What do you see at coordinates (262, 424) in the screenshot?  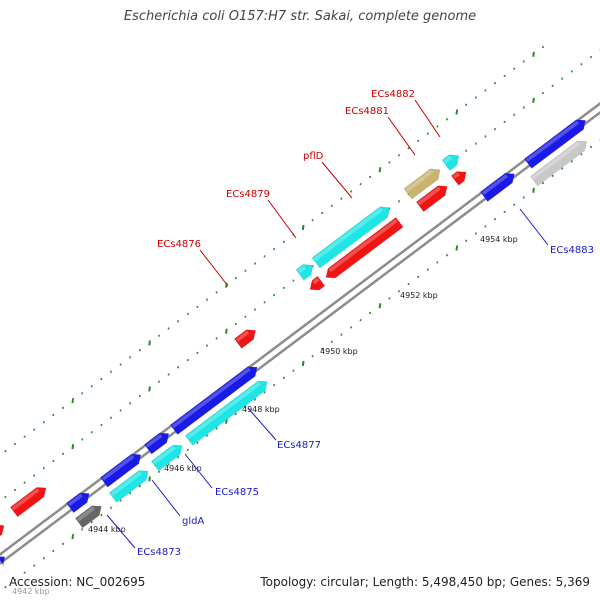 I see `leader-ECs4877` at bounding box center [262, 424].